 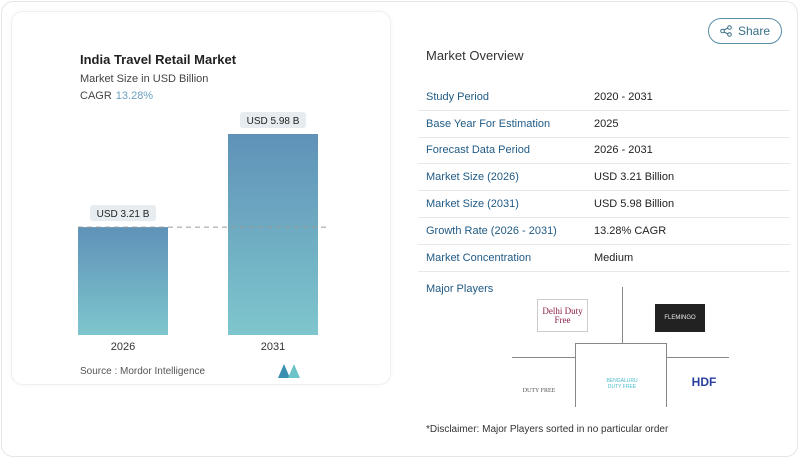 I want to click on x-tick-label: 2031, so click(x=273, y=347).